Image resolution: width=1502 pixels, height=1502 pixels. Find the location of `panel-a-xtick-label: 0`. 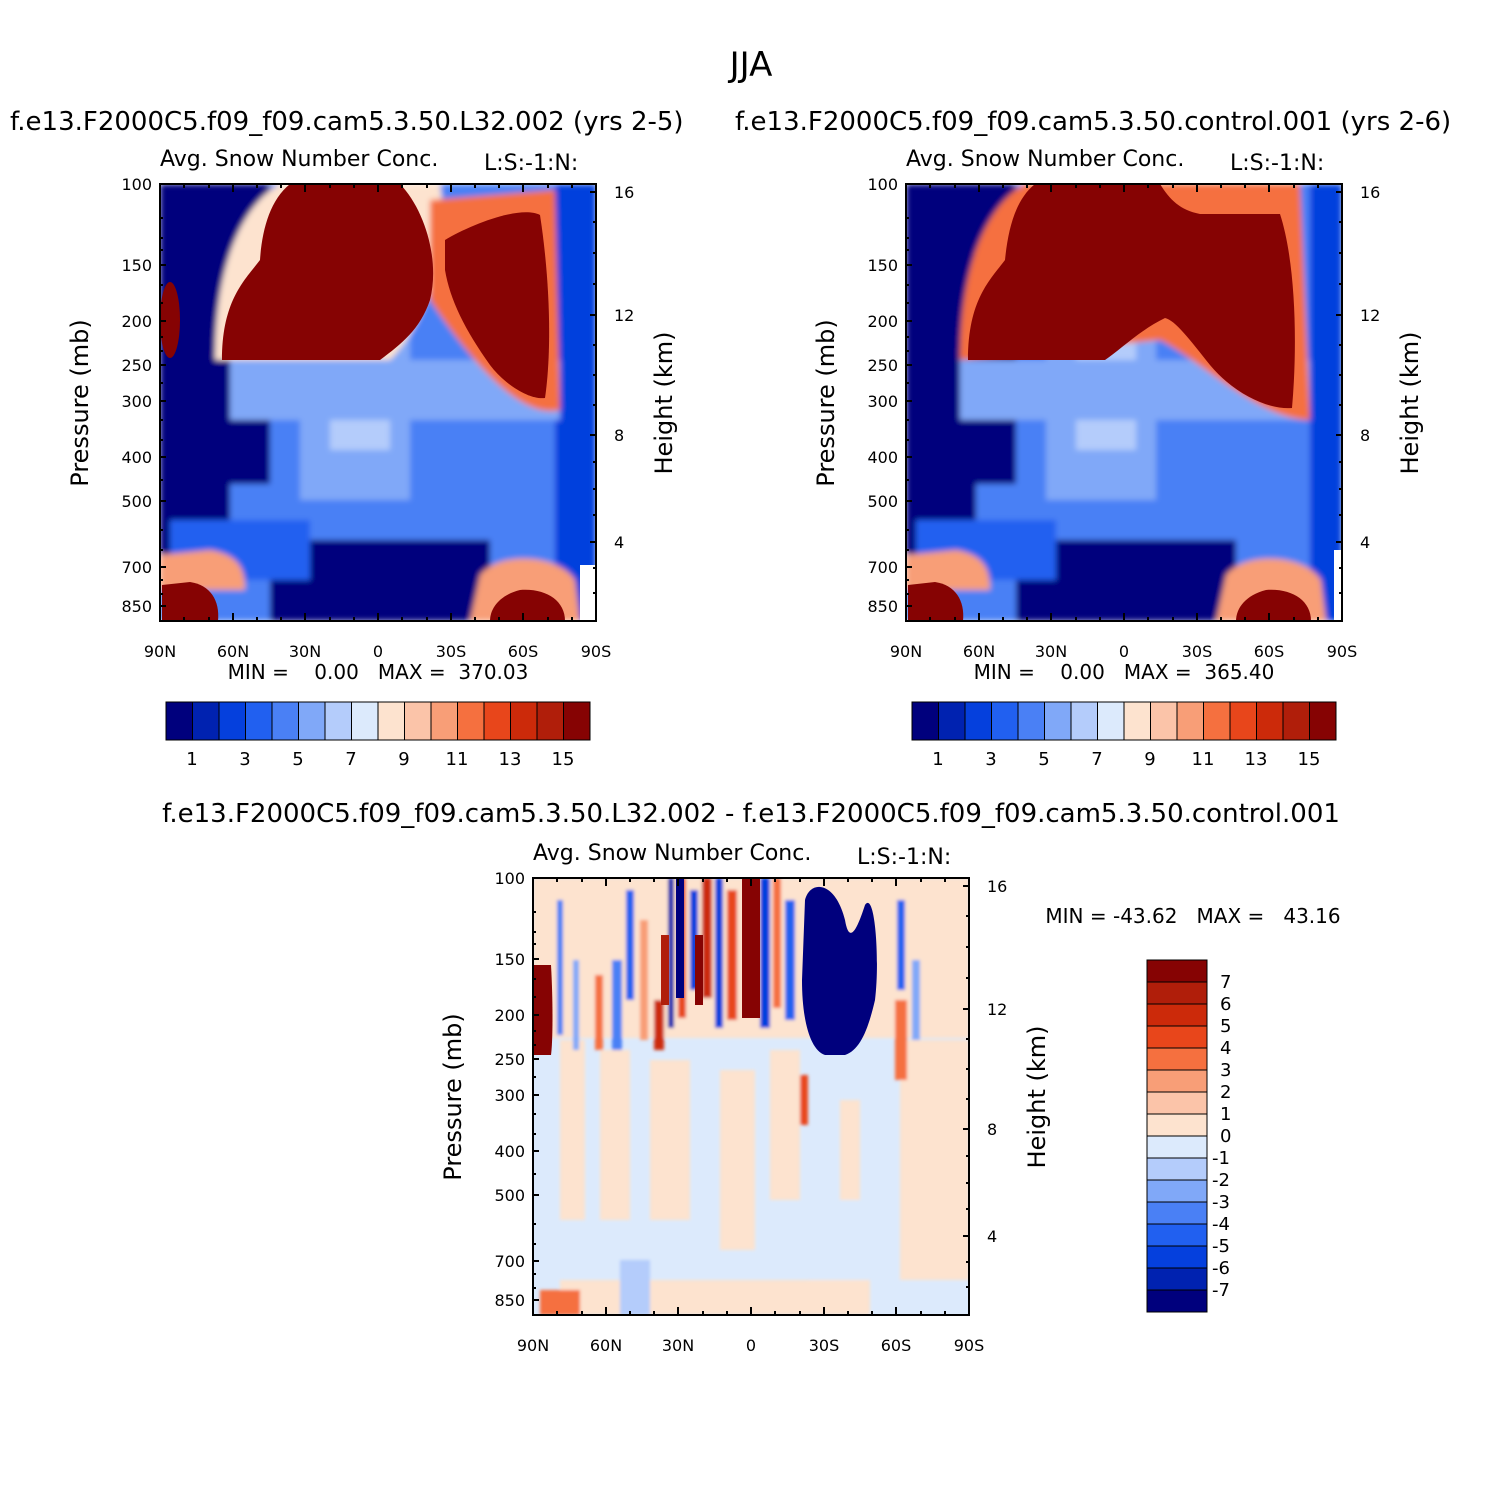

panel-a-xtick-label: 0 is located at coordinates (378, 651).